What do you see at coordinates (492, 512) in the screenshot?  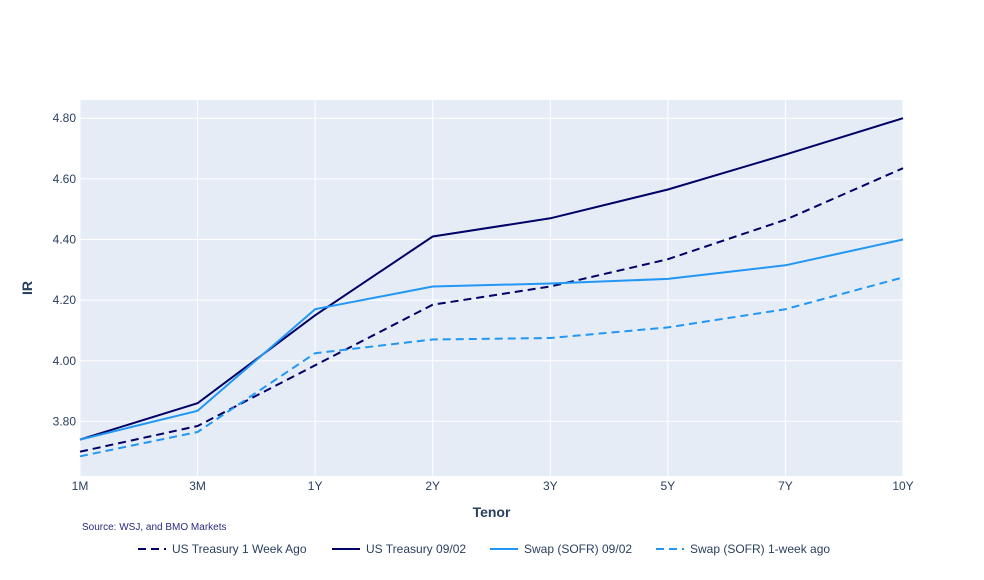 I see `x-axis-title: Tenor` at bounding box center [492, 512].